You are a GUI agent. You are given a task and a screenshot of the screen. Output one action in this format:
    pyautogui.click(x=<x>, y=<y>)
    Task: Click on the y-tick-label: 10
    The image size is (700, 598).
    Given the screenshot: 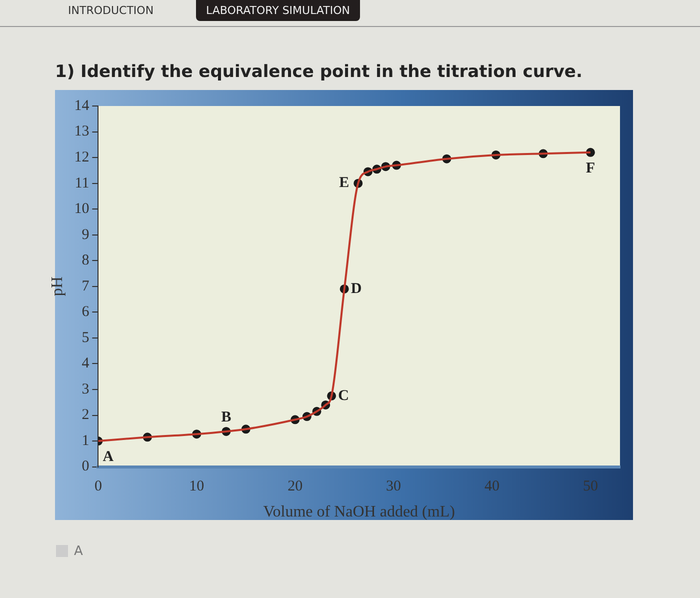 What is the action you would take?
    pyautogui.click(x=82, y=209)
    